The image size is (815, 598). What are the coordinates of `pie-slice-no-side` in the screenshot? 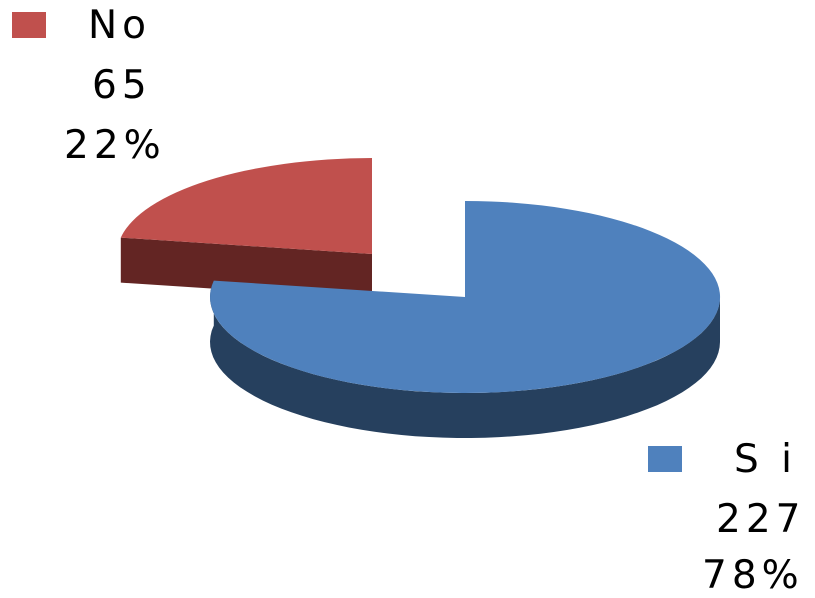 It's located at (246, 268).